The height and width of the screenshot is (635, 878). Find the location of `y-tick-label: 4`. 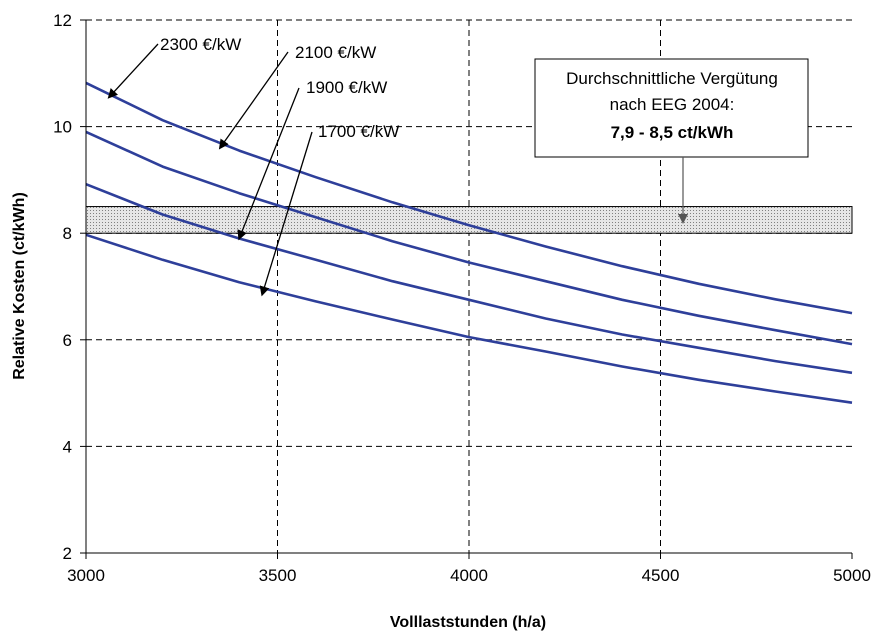

y-tick-label: 4 is located at coordinates (67, 446).